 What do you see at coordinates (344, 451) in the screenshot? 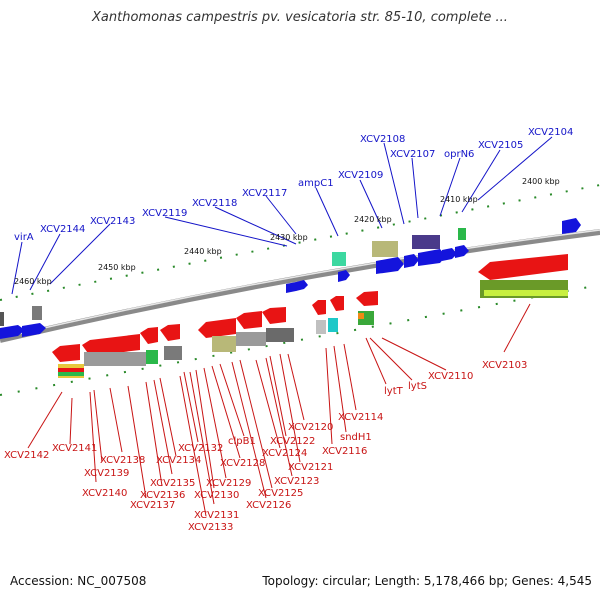
I see `gene-label: XCV2116` at bounding box center [344, 451].